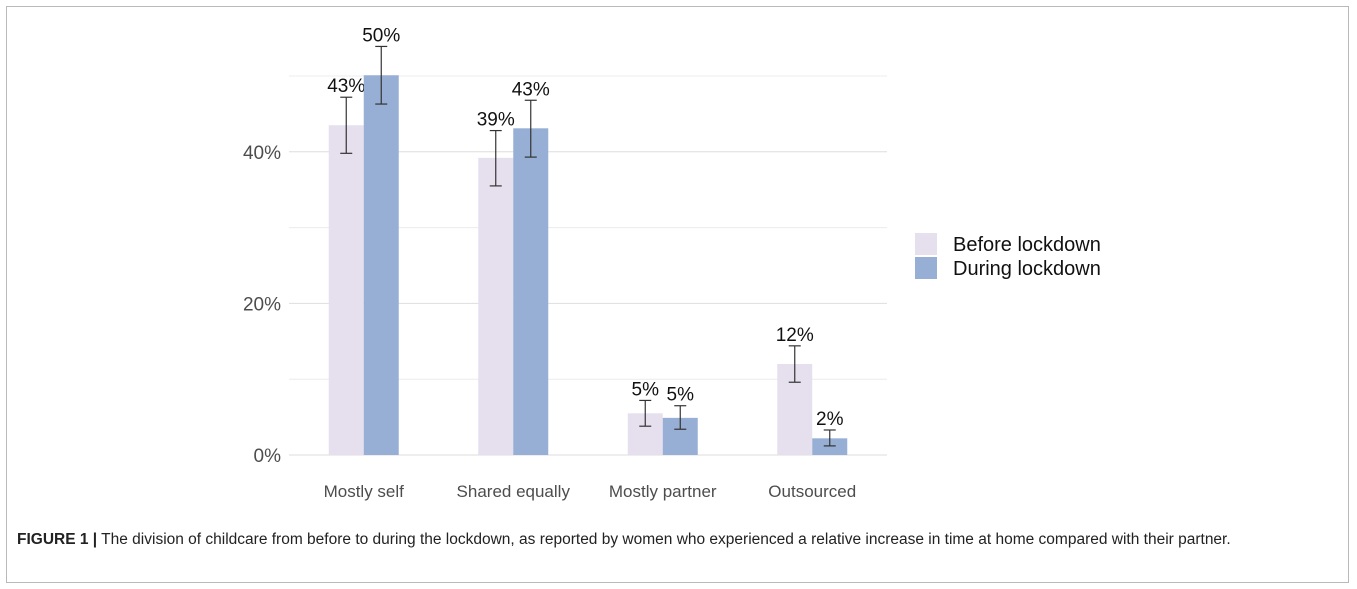 The width and height of the screenshot is (1357, 589). What do you see at coordinates (262, 304) in the screenshot?
I see `y-tick-label: 20%` at bounding box center [262, 304].